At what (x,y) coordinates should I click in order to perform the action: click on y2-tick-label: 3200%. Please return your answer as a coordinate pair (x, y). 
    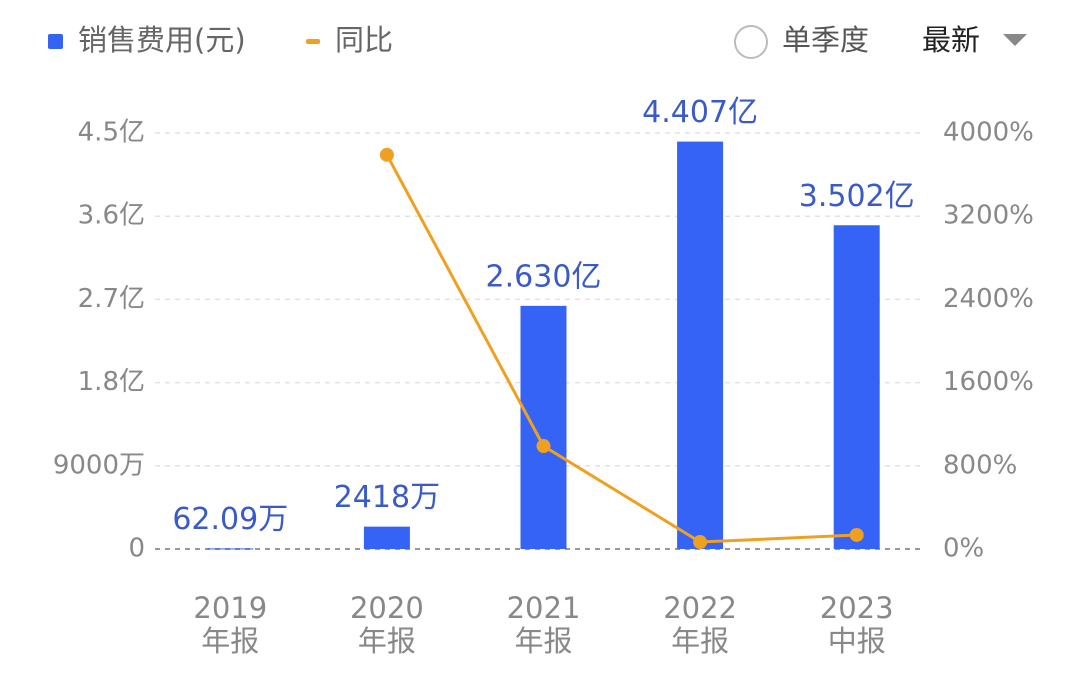
    Looking at the image, I should click on (988, 216).